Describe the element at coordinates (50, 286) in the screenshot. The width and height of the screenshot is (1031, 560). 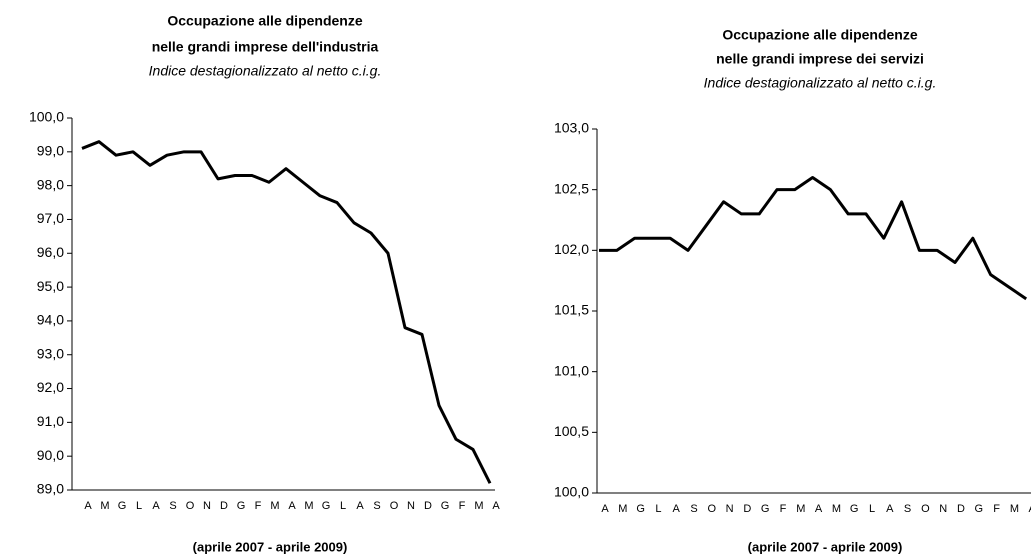
I see `y-tick-label: 95,0` at that location.